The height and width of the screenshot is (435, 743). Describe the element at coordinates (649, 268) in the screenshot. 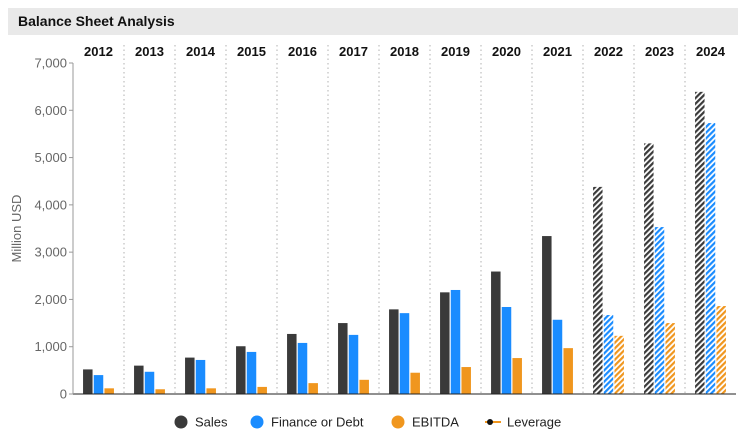

I see `bar-sales-2023` at that location.